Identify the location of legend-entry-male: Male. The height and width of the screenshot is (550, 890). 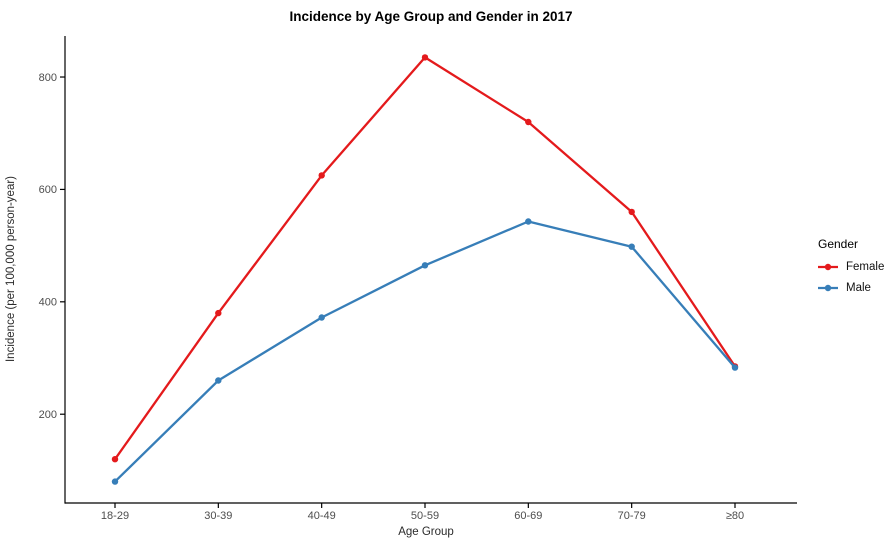
(851, 288).